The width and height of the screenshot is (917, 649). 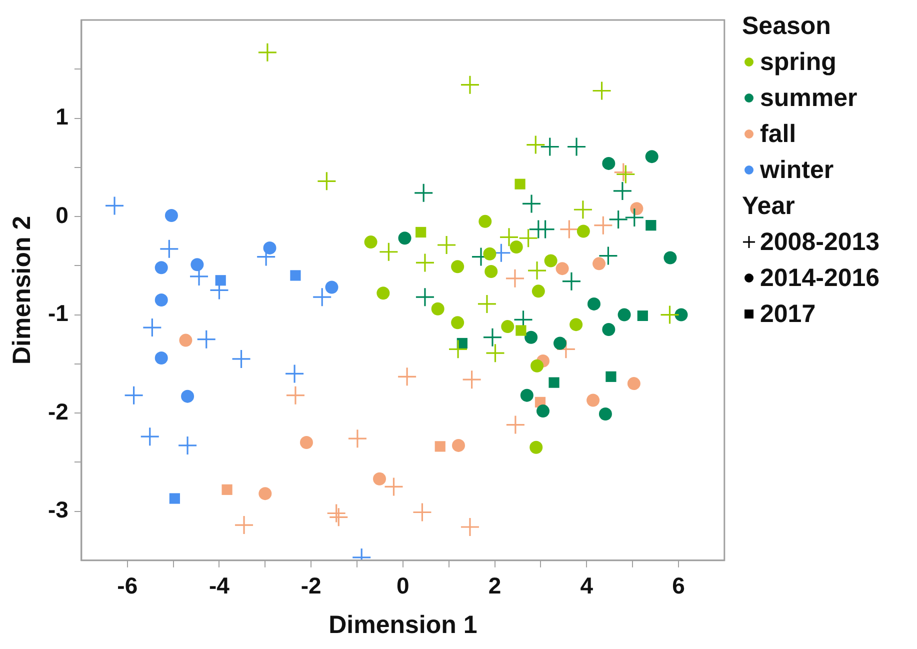 What do you see at coordinates (58, 313) in the screenshot?
I see `y-tick-label: -1` at bounding box center [58, 313].